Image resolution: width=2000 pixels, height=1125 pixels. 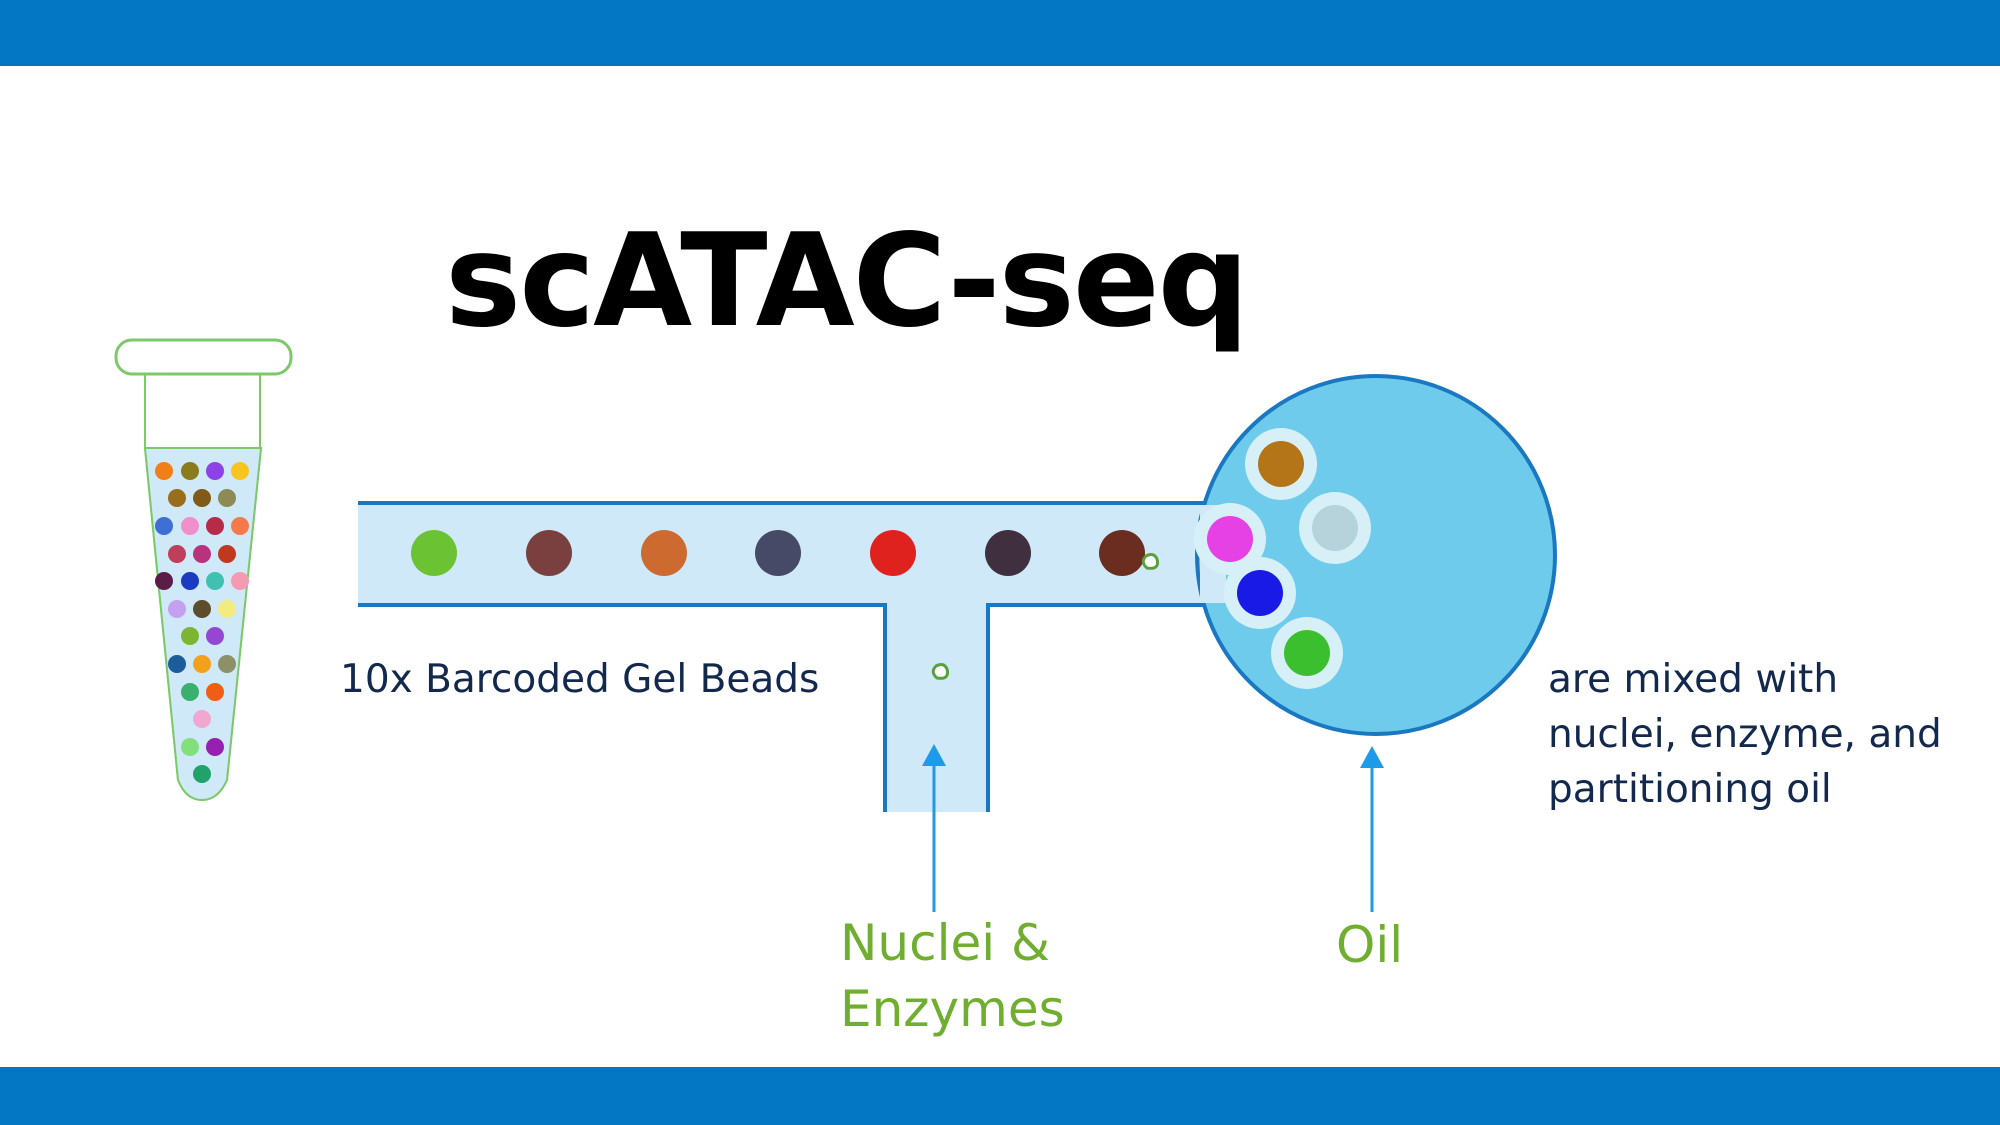 What do you see at coordinates (952, 1009) in the screenshot?
I see `nuclei-label-line2: Enzymes` at bounding box center [952, 1009].